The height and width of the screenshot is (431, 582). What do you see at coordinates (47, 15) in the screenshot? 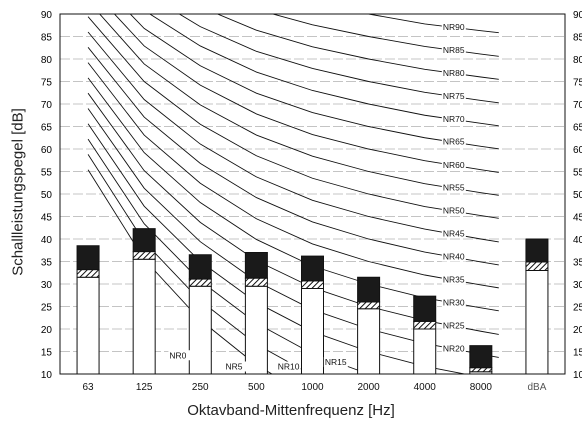
I see `y-tick-label-left: 90` at bounding box center [47, 15].